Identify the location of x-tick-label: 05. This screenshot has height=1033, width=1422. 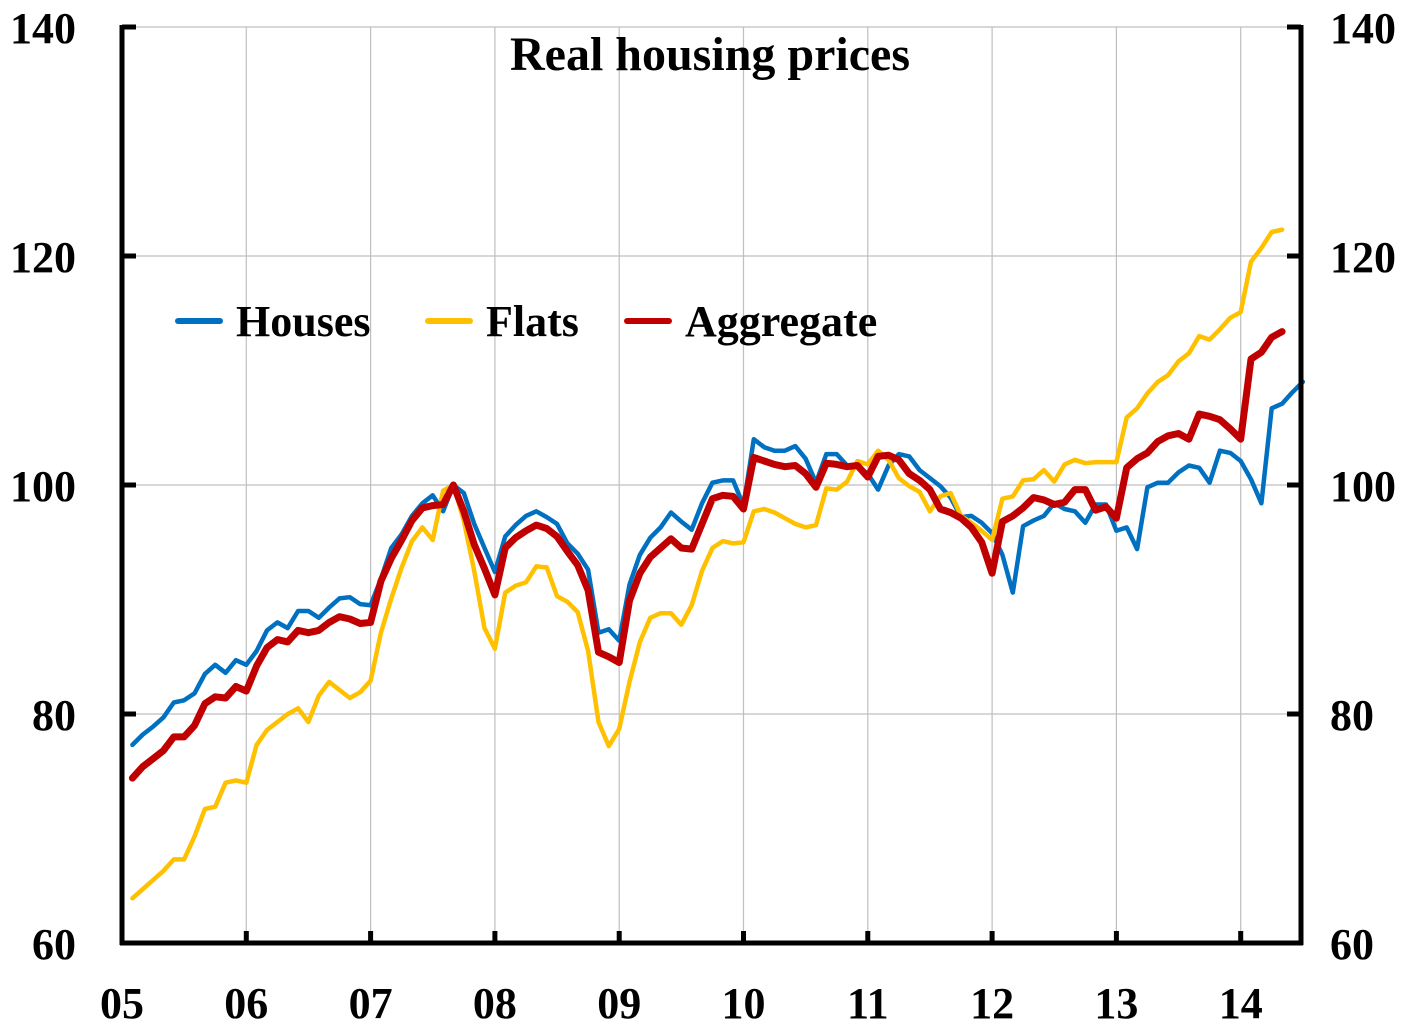
(122, 1003).